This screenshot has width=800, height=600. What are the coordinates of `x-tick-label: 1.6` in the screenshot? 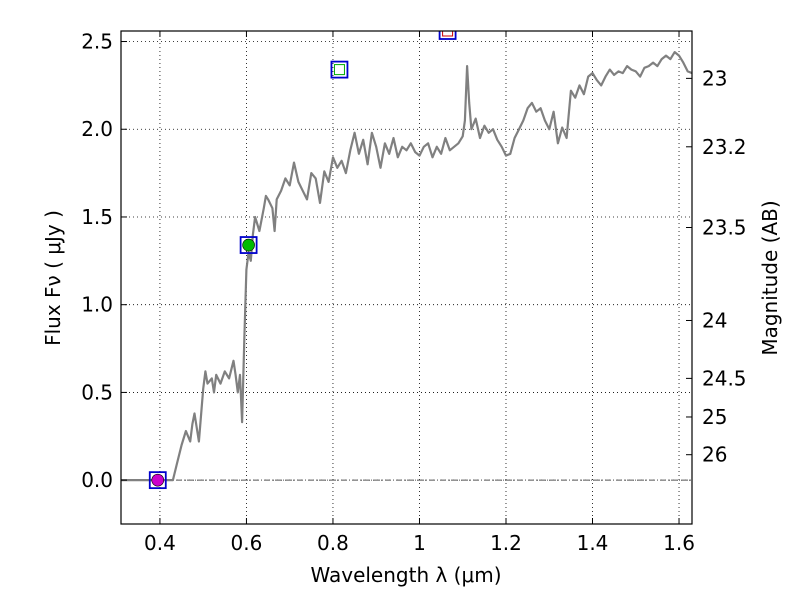 It's located at (679, 543).